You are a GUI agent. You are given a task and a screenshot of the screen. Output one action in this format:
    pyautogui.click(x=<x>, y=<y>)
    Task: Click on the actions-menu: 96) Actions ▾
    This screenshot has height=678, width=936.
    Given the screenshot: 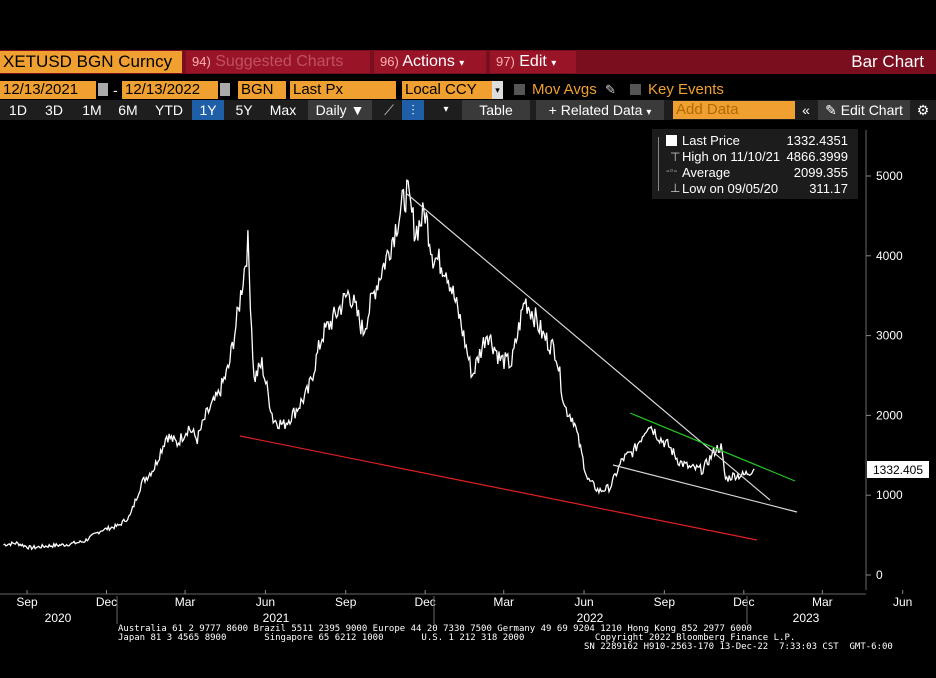 What is the action you would take?
    pyautogui.click(x=430, y=62)
    